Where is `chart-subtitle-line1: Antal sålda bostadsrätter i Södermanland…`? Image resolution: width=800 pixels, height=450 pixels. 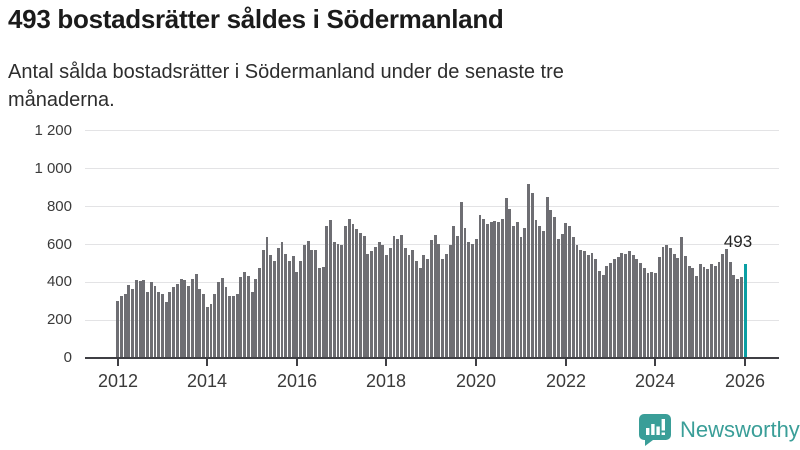
chart-subtitle-line1: Antal sålda bostadsrätter i Södermanland… is located at coordinates (286, 72).